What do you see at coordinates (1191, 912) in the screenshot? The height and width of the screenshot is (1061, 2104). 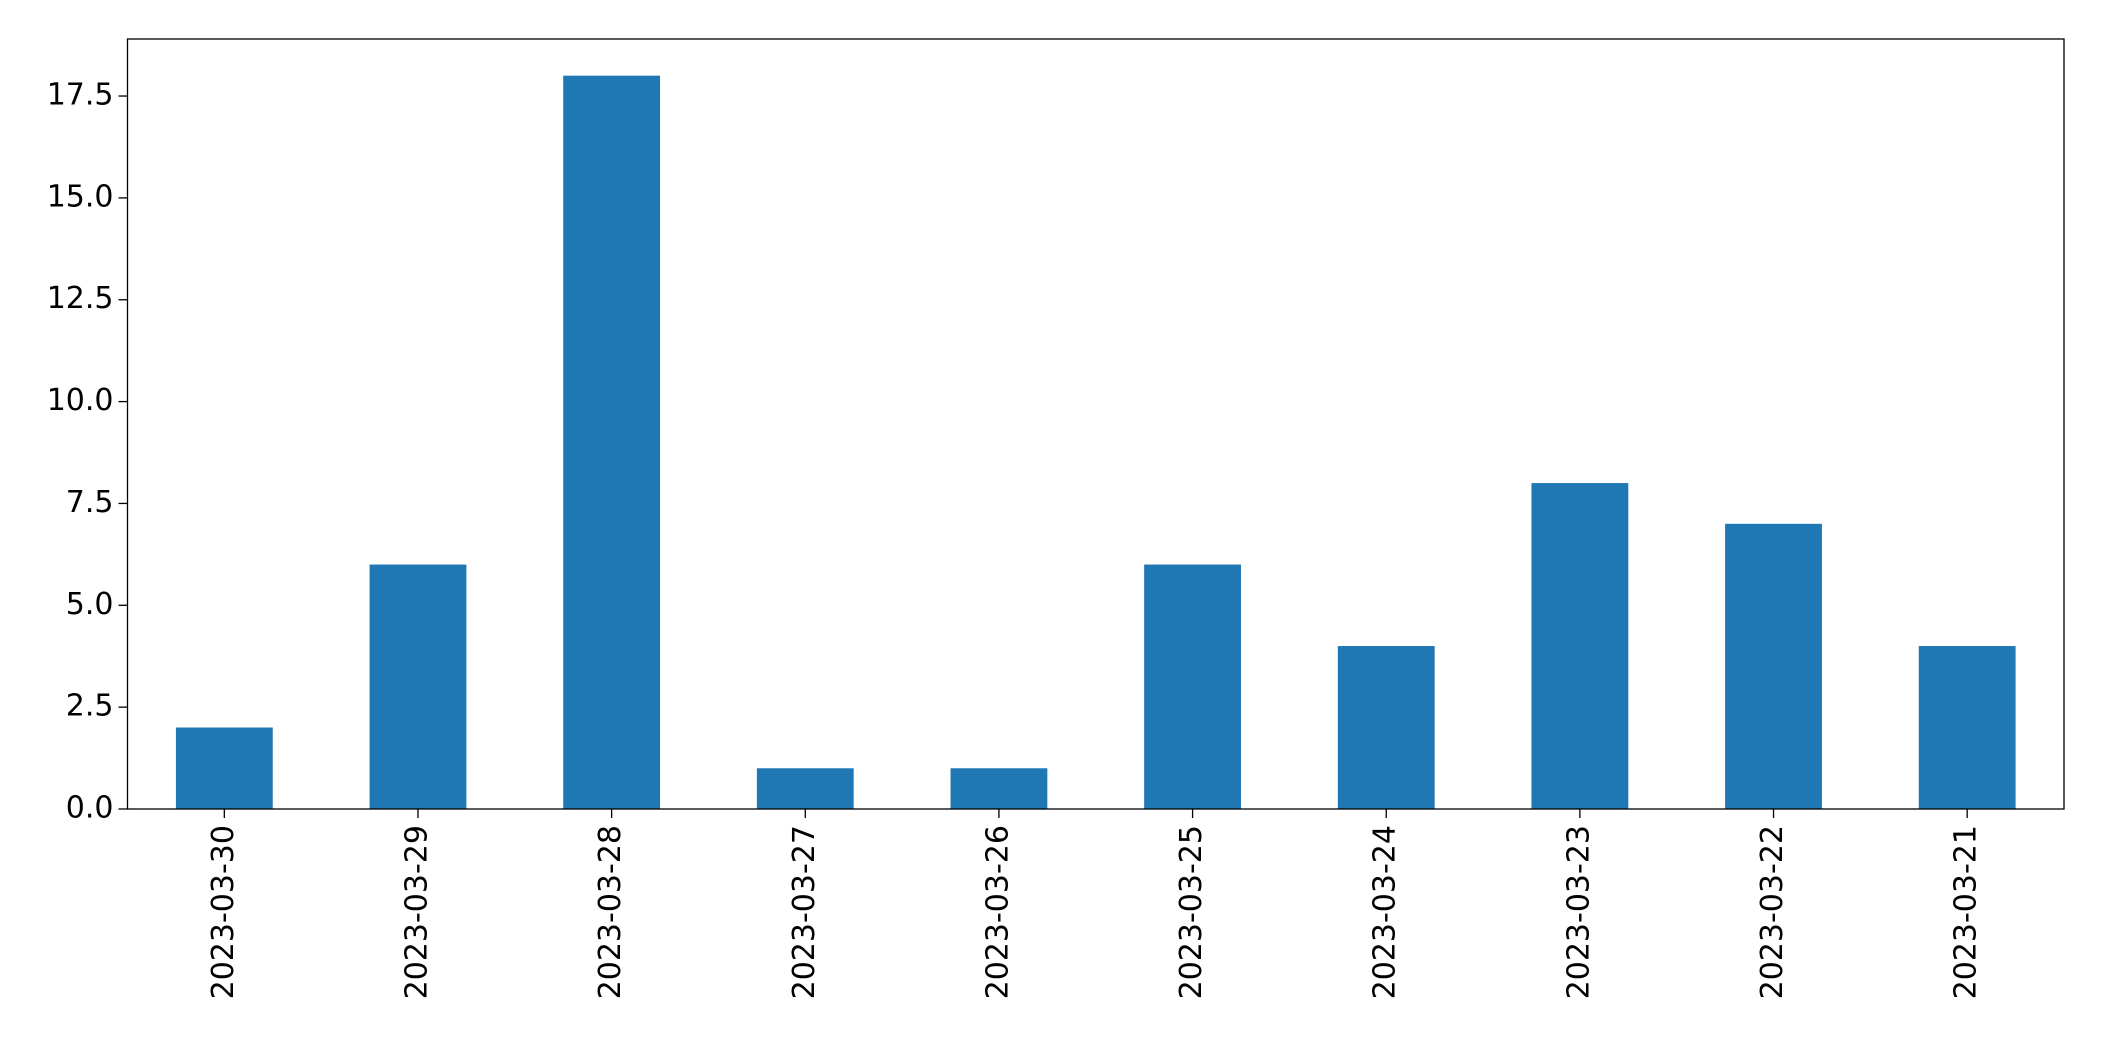 I see `x-tick-label: 2023-03-25` at bounding box center [1191, 912].